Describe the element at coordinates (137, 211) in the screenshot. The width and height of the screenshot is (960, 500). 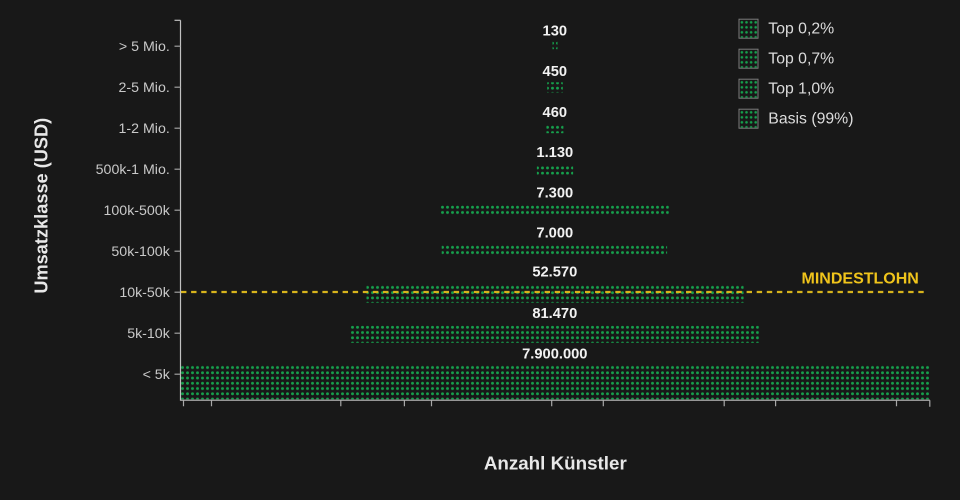
I see `svg-text: 100k-500k` at that location.